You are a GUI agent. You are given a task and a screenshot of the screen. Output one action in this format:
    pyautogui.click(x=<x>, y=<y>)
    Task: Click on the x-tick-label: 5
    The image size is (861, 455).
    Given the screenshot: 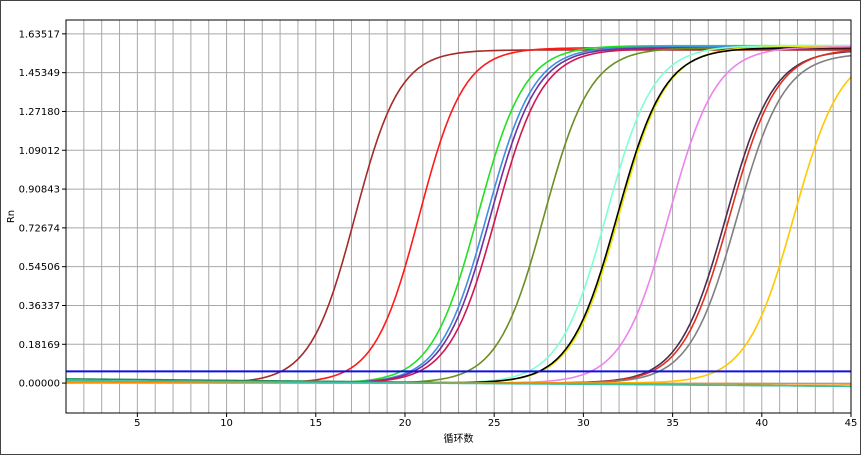 What is the action you would take?
    pyautogui.click(x=137, y=423)
    